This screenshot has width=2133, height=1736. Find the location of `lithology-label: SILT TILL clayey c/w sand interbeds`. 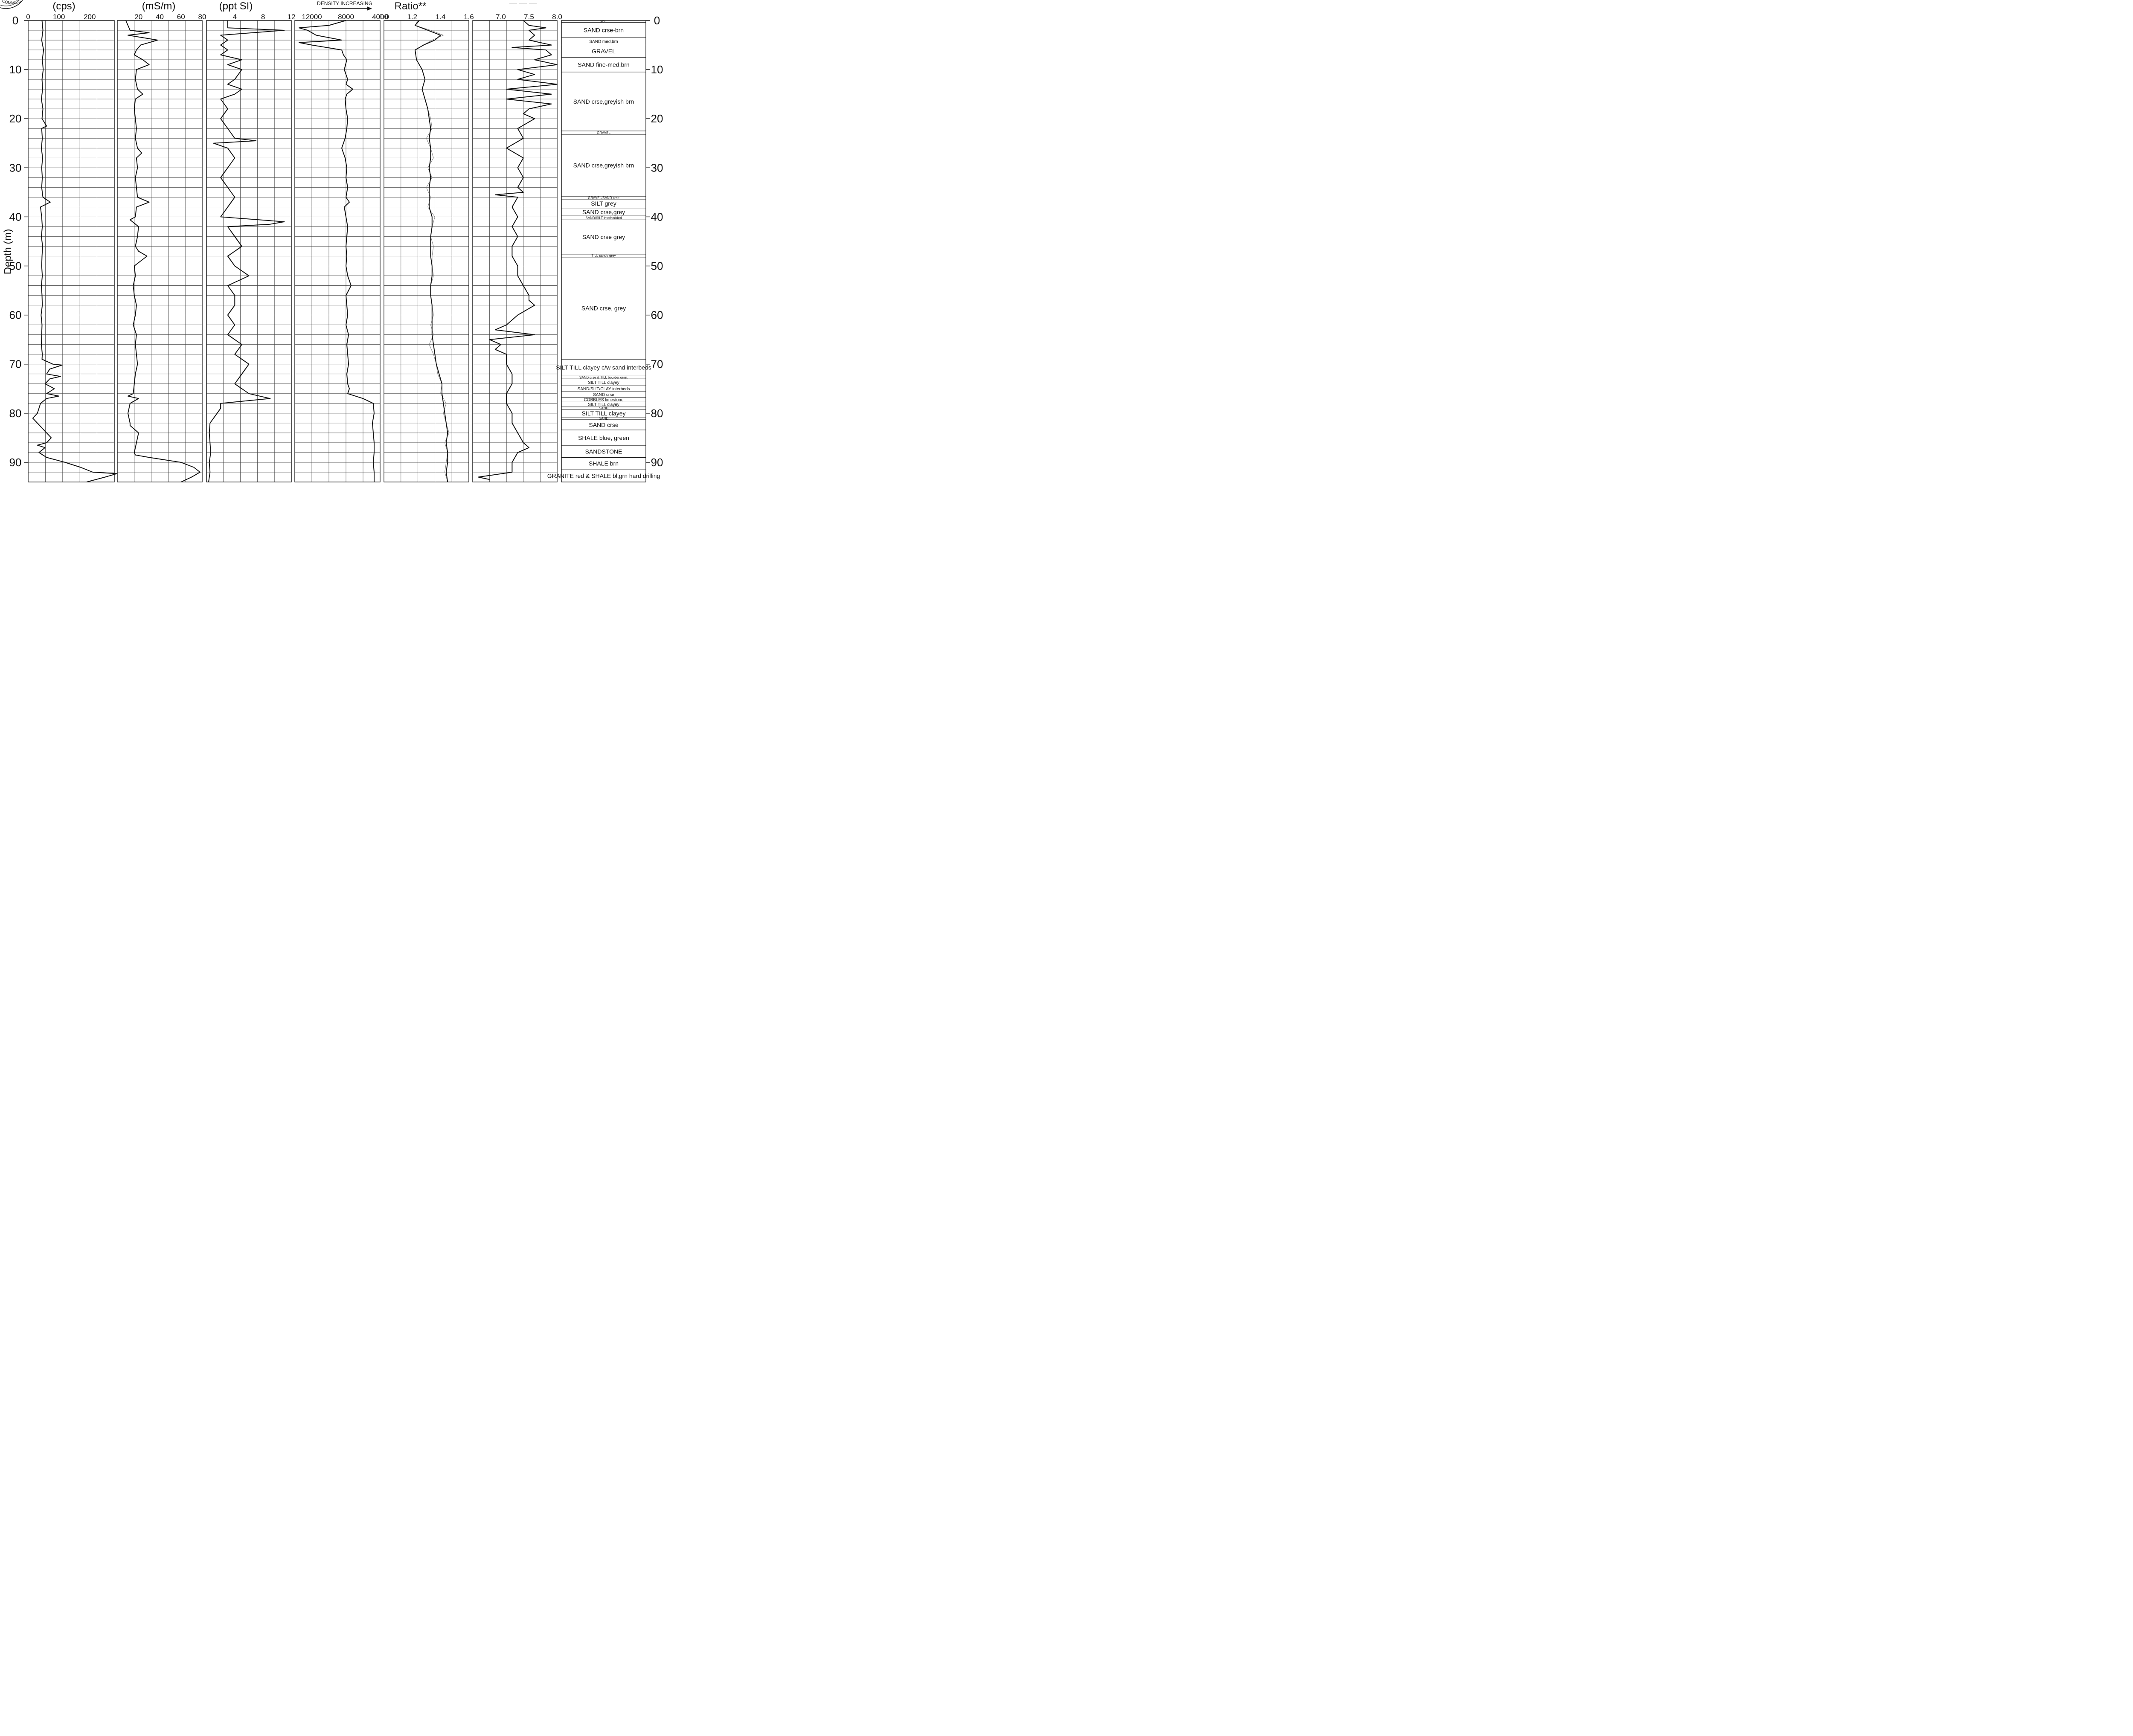

lithology-label: SILT TILL clayey c/w sand interbeds is located at coordinates (603, 367).